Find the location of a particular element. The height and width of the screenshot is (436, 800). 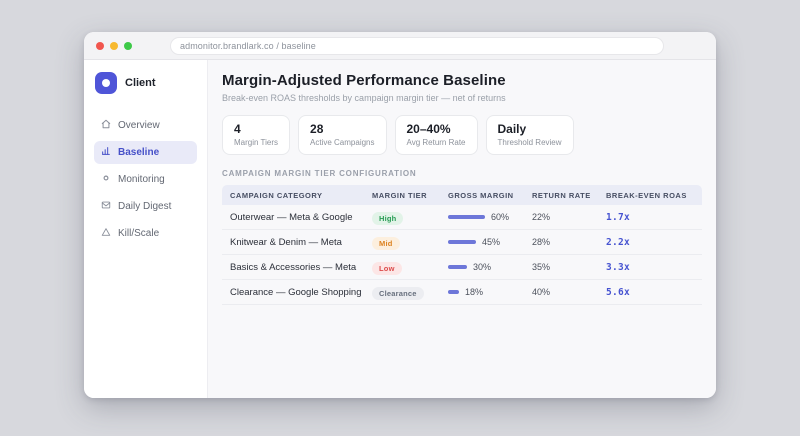

url-text: admonitor.brandlark.co / baseline is located at coordinates (248, 45).